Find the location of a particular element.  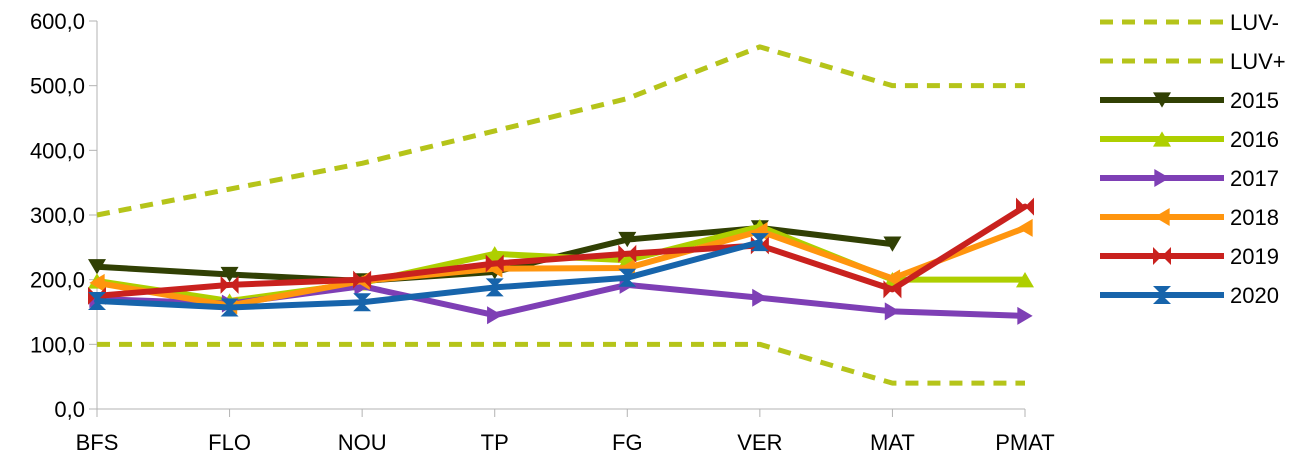

legend-label: 2016 is located at coordinates (1254, 139).